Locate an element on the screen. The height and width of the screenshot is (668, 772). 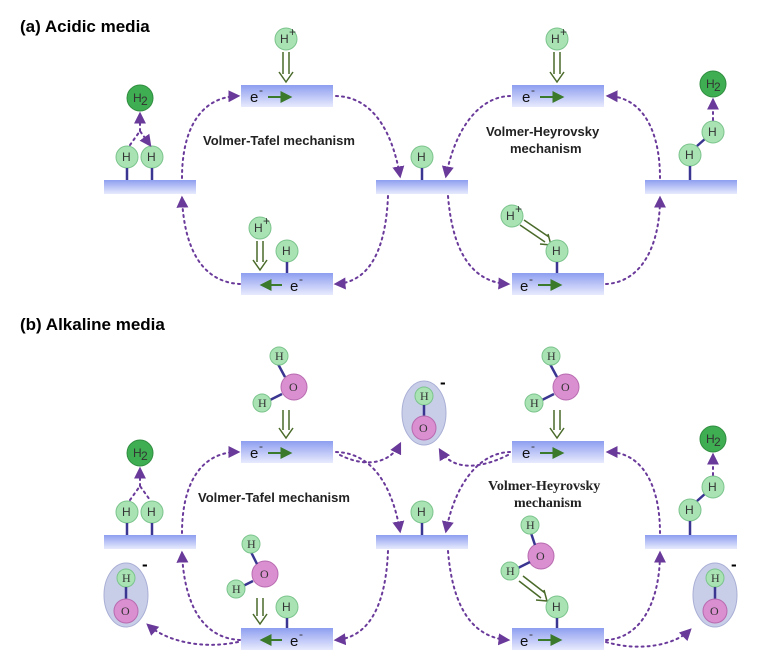
proton-icon is located at coordinates (286, 39).